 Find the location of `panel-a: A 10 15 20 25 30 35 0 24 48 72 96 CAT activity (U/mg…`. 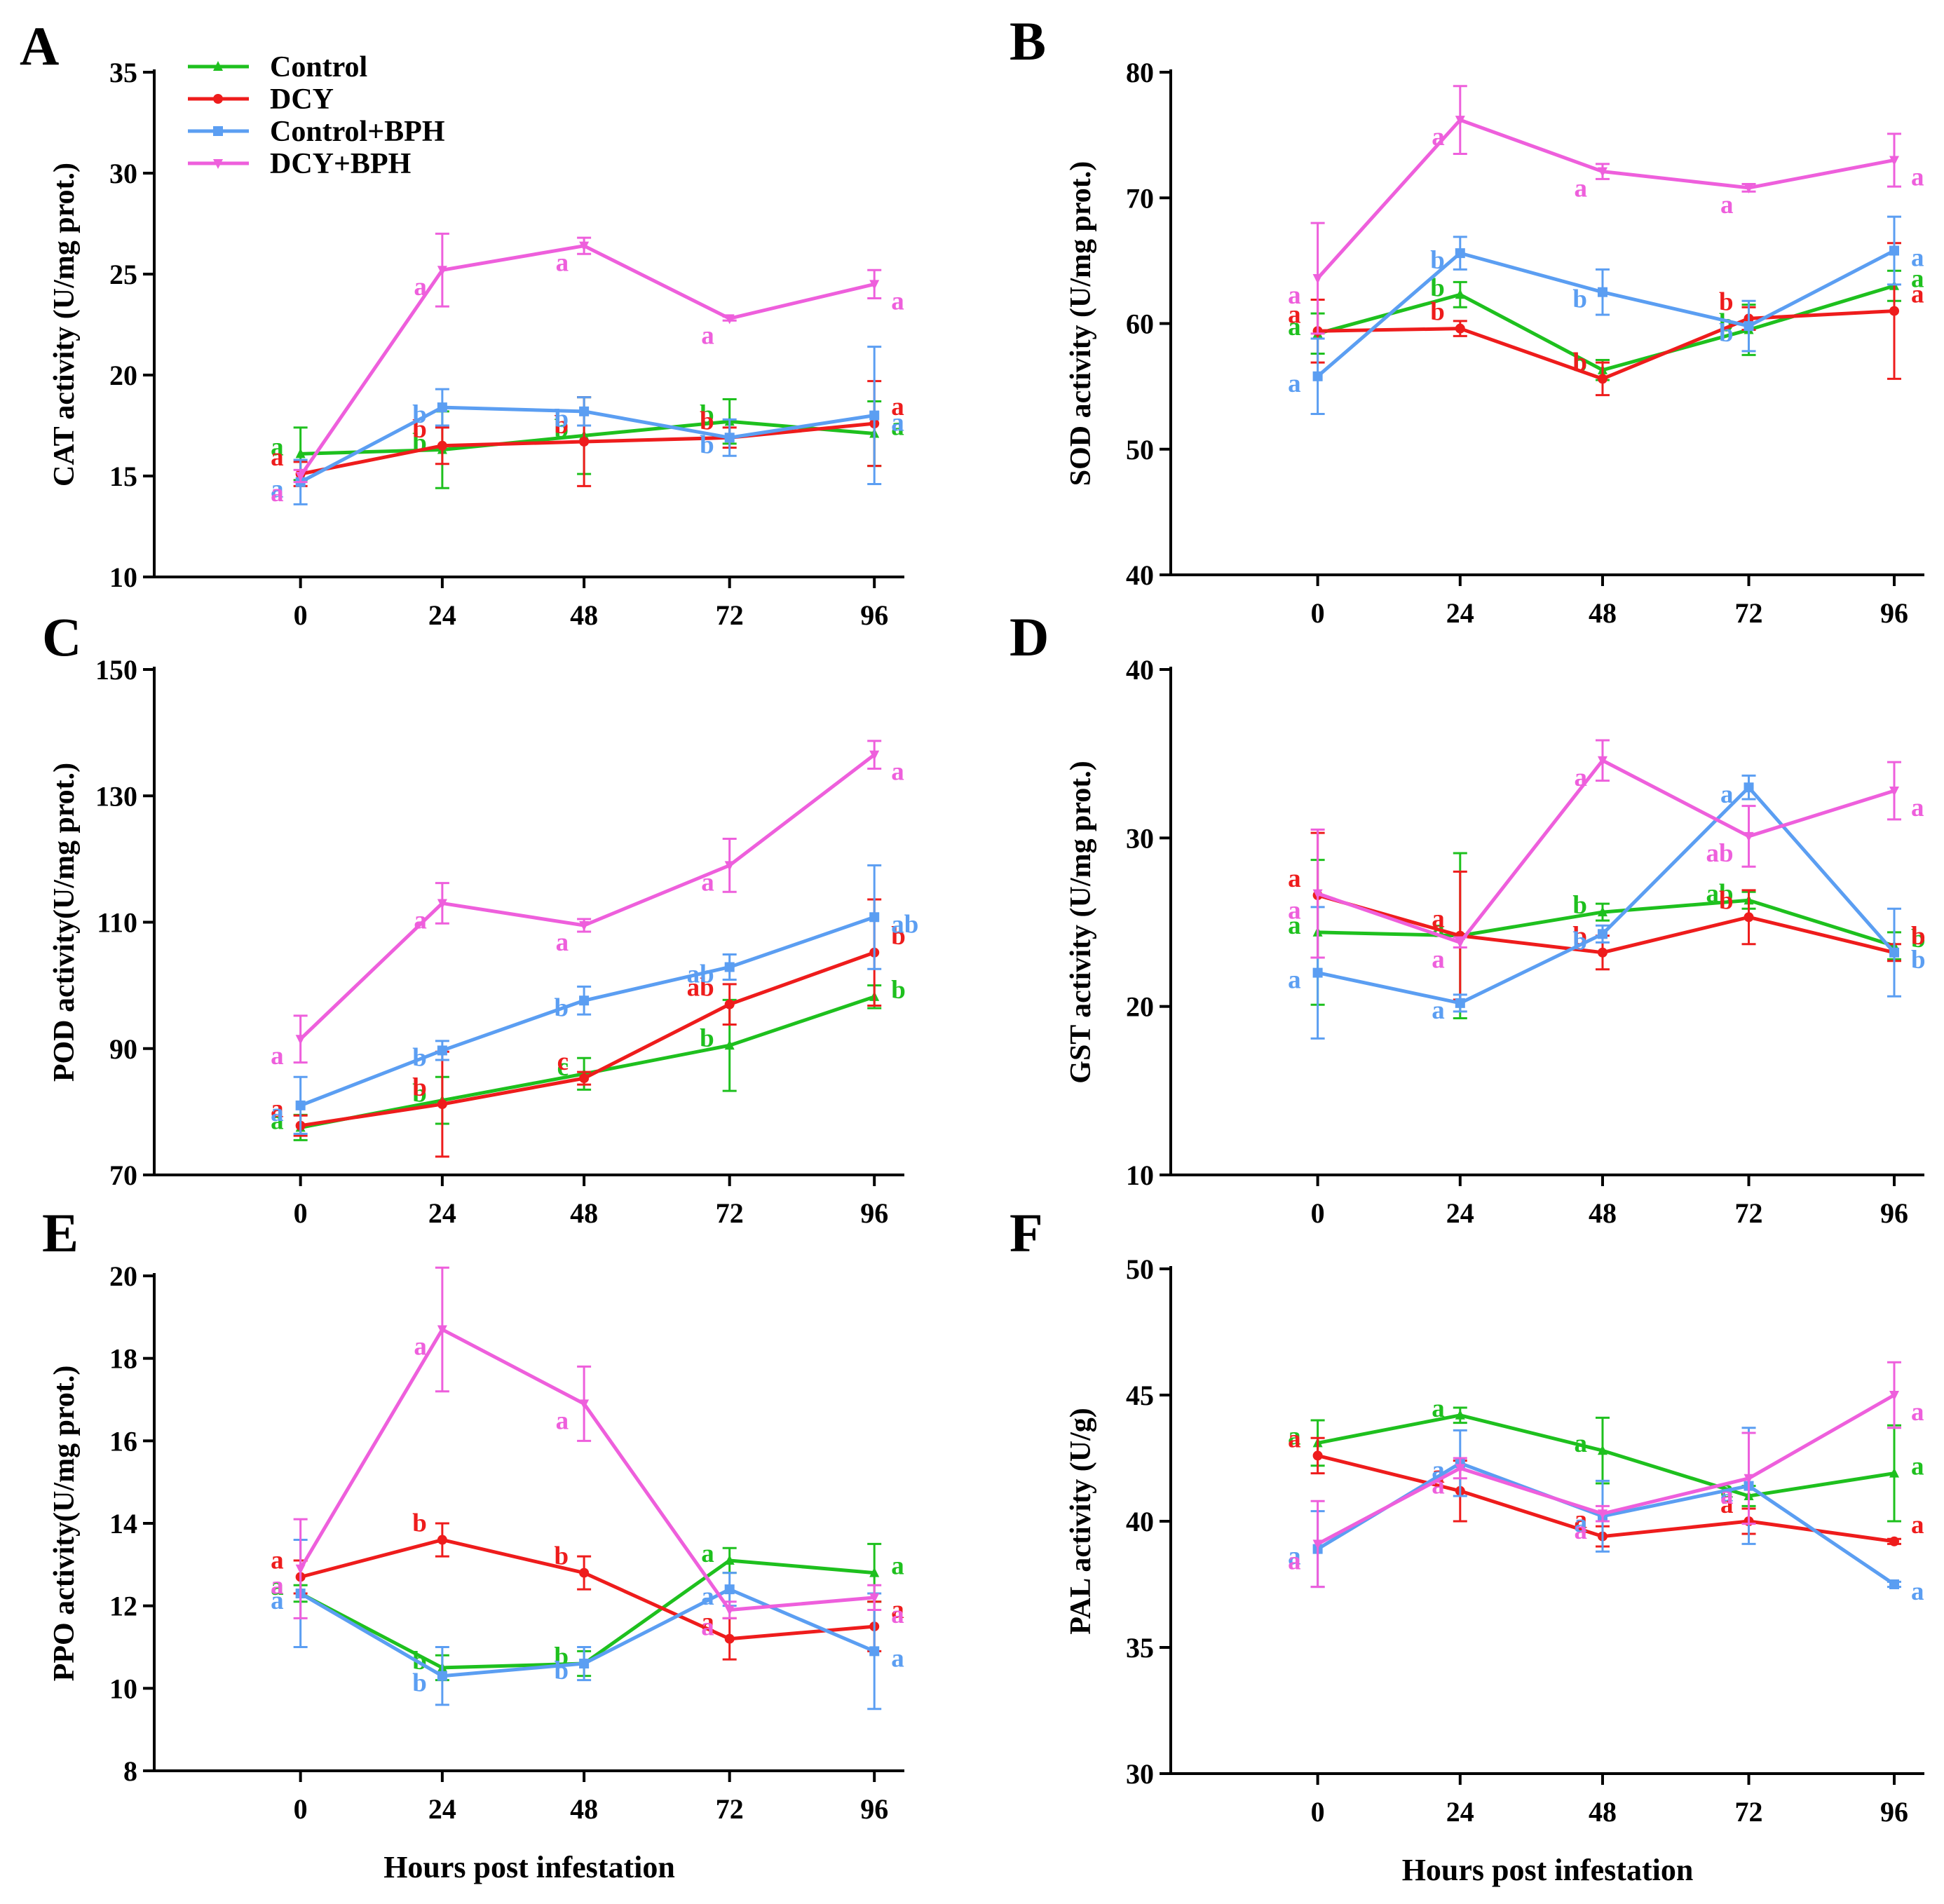

panel-a: A 10 15 20 25 30 35 0 24 48 72 96 CAT activity (U/mg… is located at coordinates (462, 323).